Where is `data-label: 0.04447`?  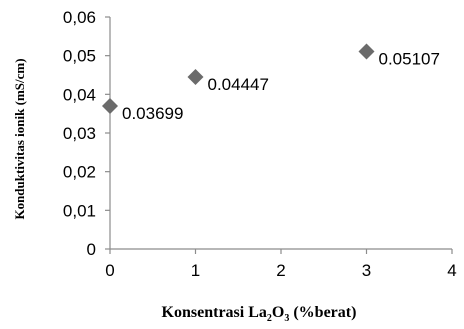
data-label: 0.04447 is located at coordinates (238, 84).